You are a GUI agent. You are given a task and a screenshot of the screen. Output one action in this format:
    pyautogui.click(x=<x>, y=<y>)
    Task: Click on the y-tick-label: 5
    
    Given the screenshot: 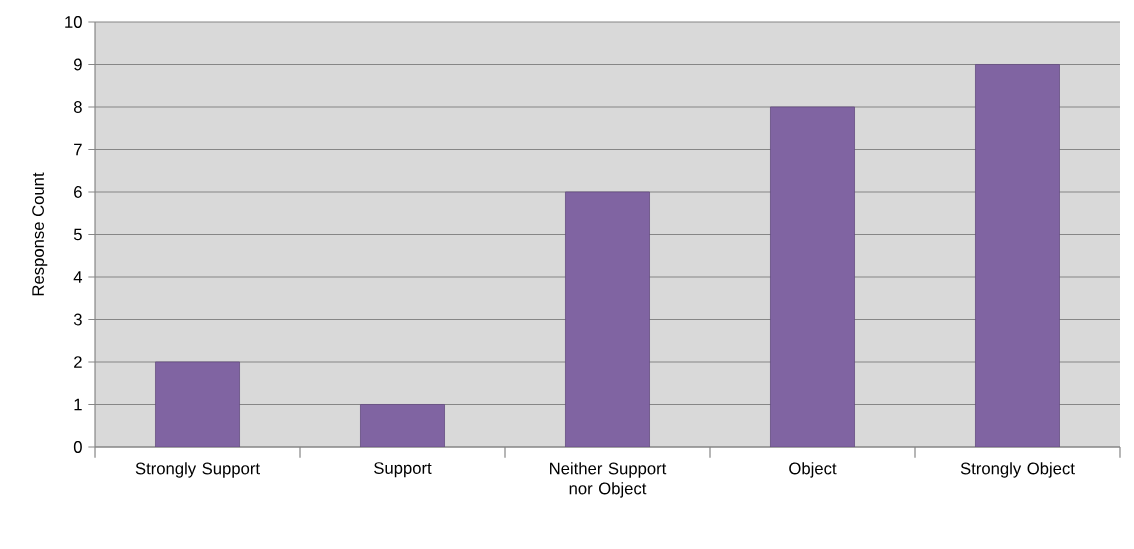 What is the action you would take?
    pyautogui.click(x=77, y=234)
    